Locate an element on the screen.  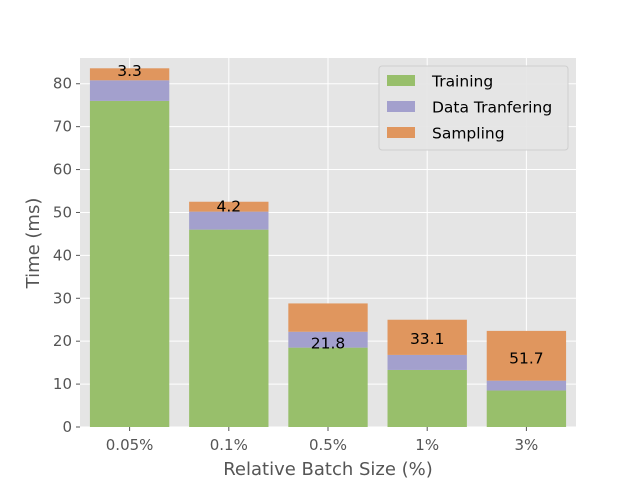
y-tick-label: 30 is located at coordinates (62, 298).